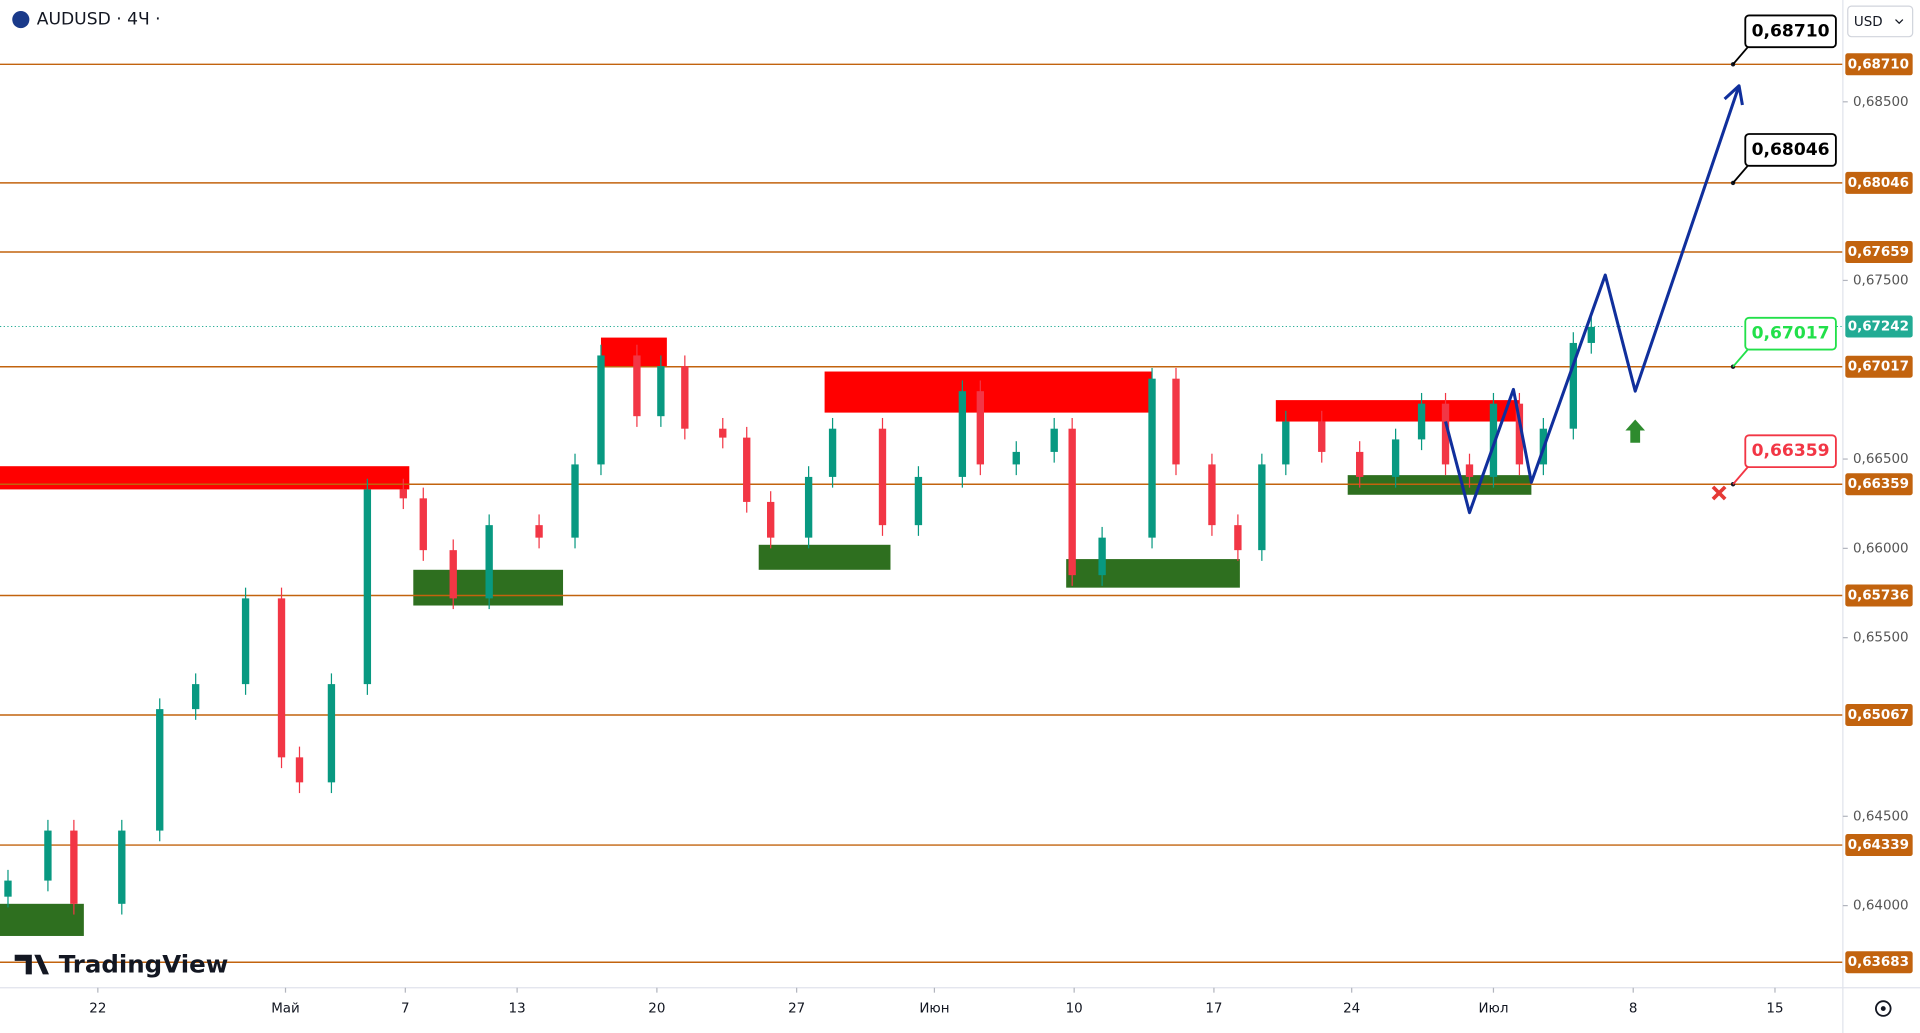 This screenshot has width=1920, height=1033. I want to click on settings-icon, so click(1883, 1008).